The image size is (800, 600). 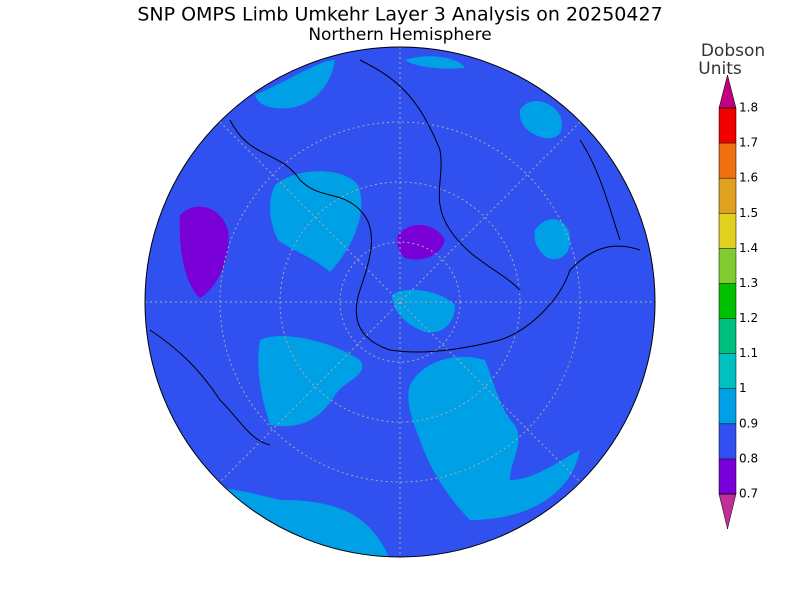 I want to click on colorbar-tick-label: 1, so click(x=743, y=388).